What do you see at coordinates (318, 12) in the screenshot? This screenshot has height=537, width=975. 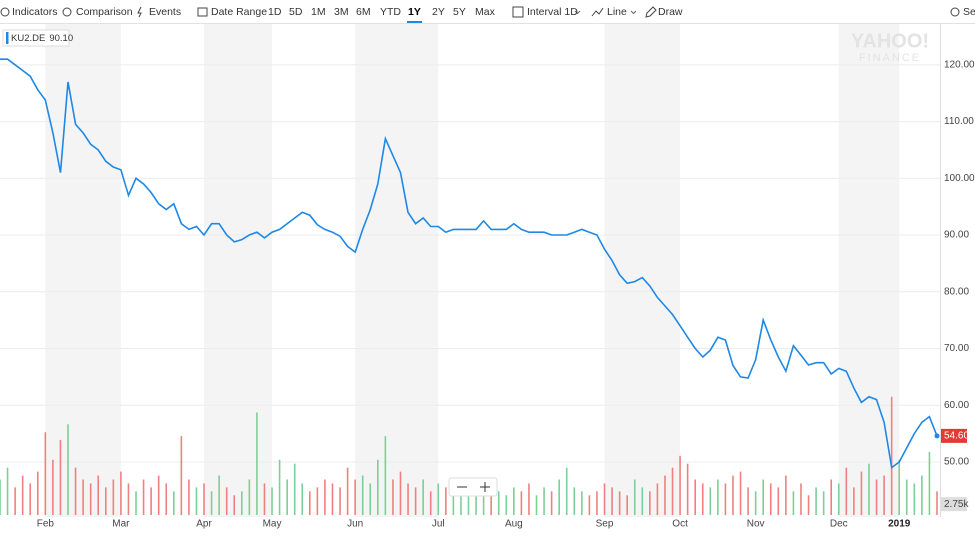 I see `toolbar-button: 1M` at bounding box center [318, 12].